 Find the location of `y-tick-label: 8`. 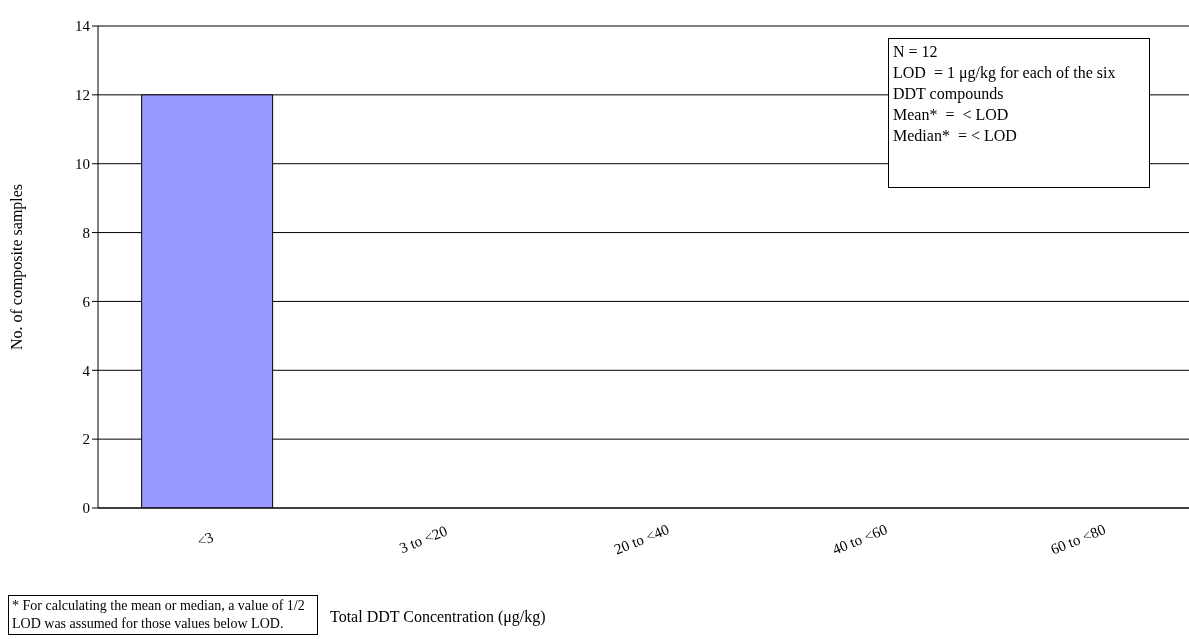

y-tick-label: 8 is located at coordinates (86, 232).